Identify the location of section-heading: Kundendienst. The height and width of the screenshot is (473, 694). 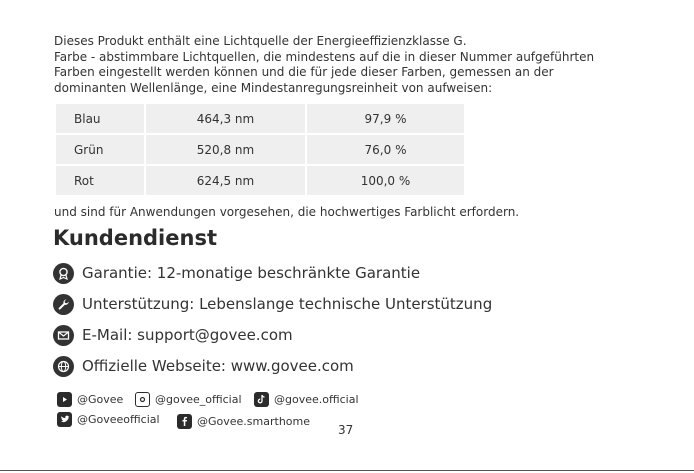
(135, 238).